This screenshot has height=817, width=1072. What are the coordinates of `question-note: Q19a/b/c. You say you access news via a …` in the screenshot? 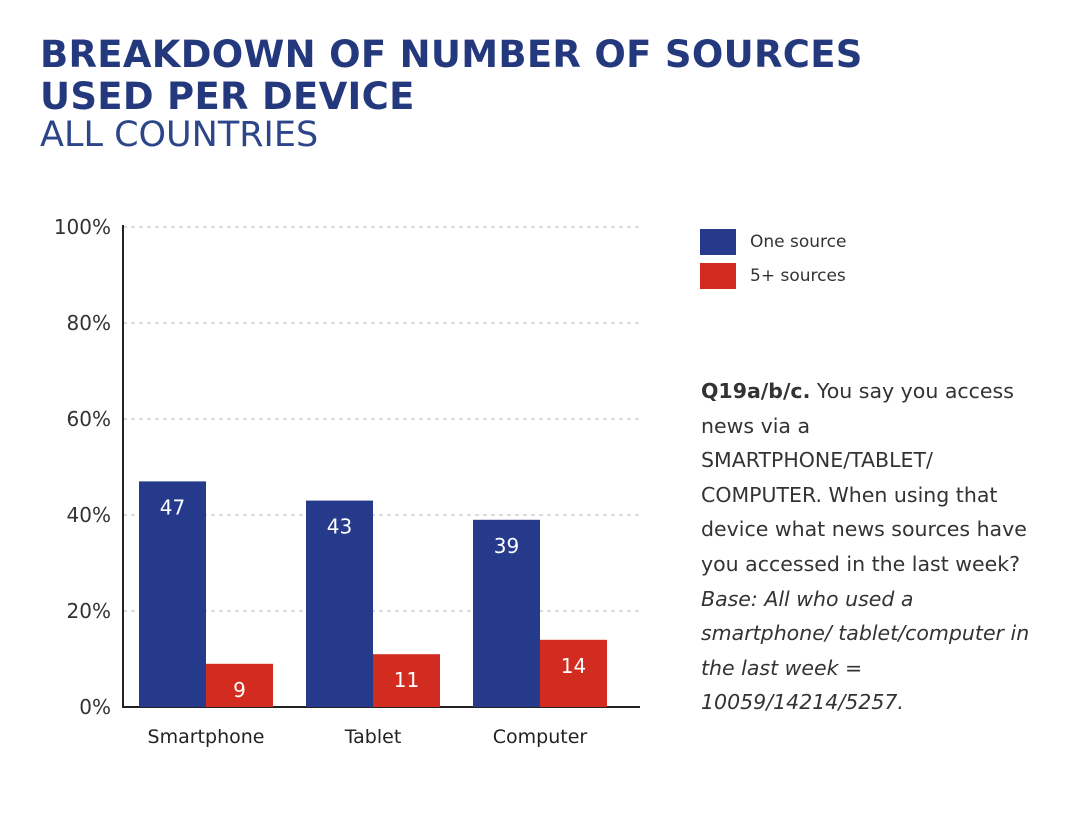 It's located at (871, 547).